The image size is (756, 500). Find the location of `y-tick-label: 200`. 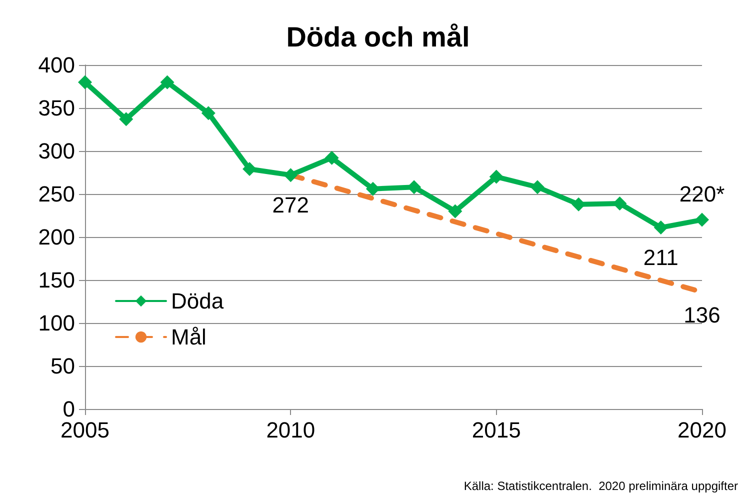

y-tick-label: 200 is located at coordinates (56, 237).